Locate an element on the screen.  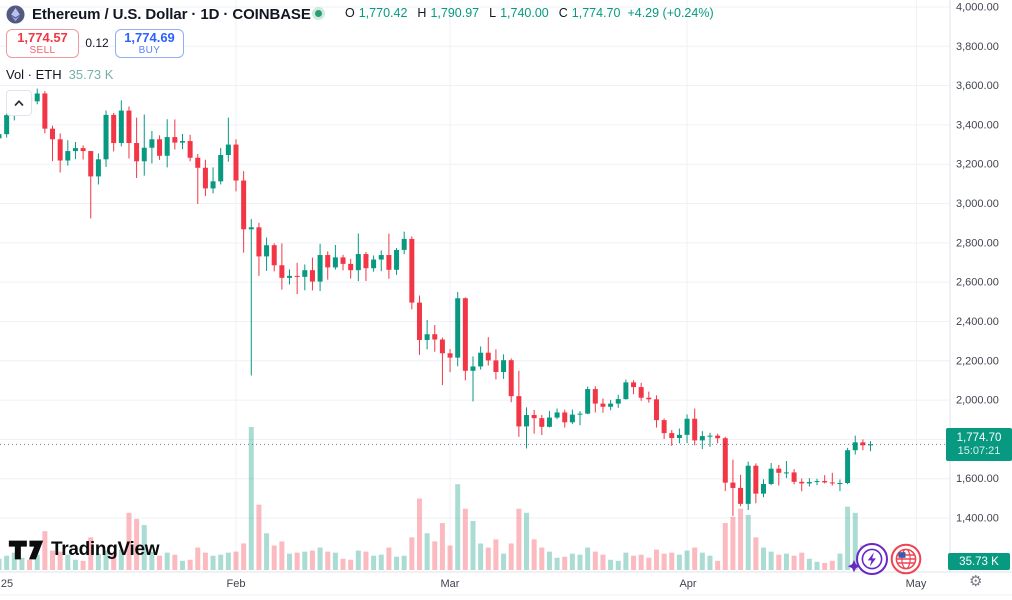
symbol-header: Ethereum / U.S. Dollar · 1D · COINBASE is located at coordinates (158, 14).